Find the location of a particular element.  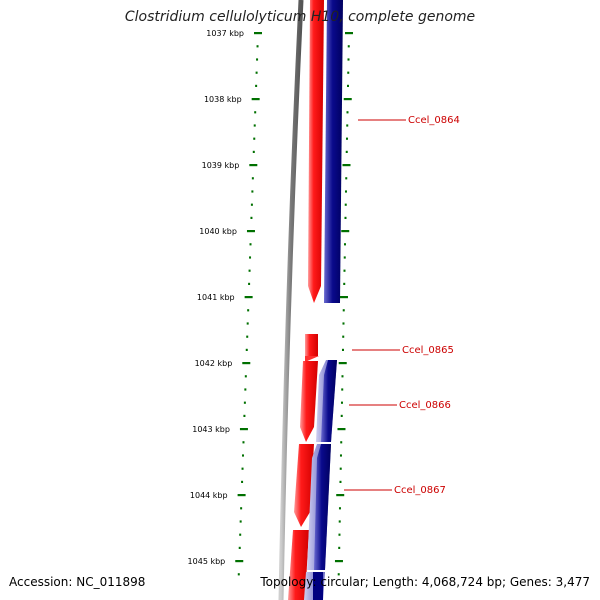

scale-label: 1040 kbp is located at coordinates (218, 231).